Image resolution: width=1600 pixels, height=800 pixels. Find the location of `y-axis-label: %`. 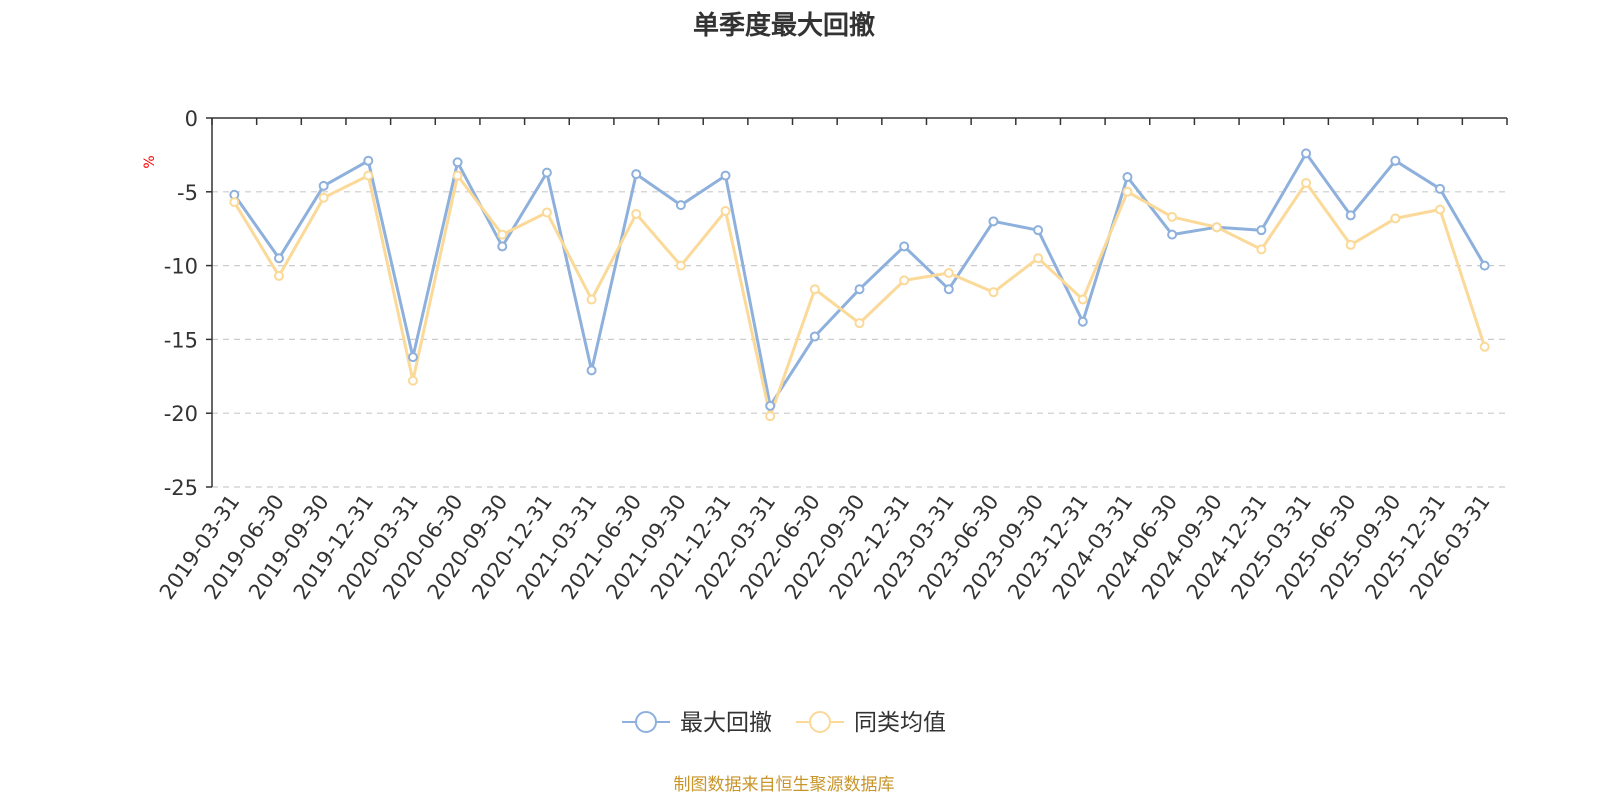

y-axis-label: % is located at coordinates (150, 161).